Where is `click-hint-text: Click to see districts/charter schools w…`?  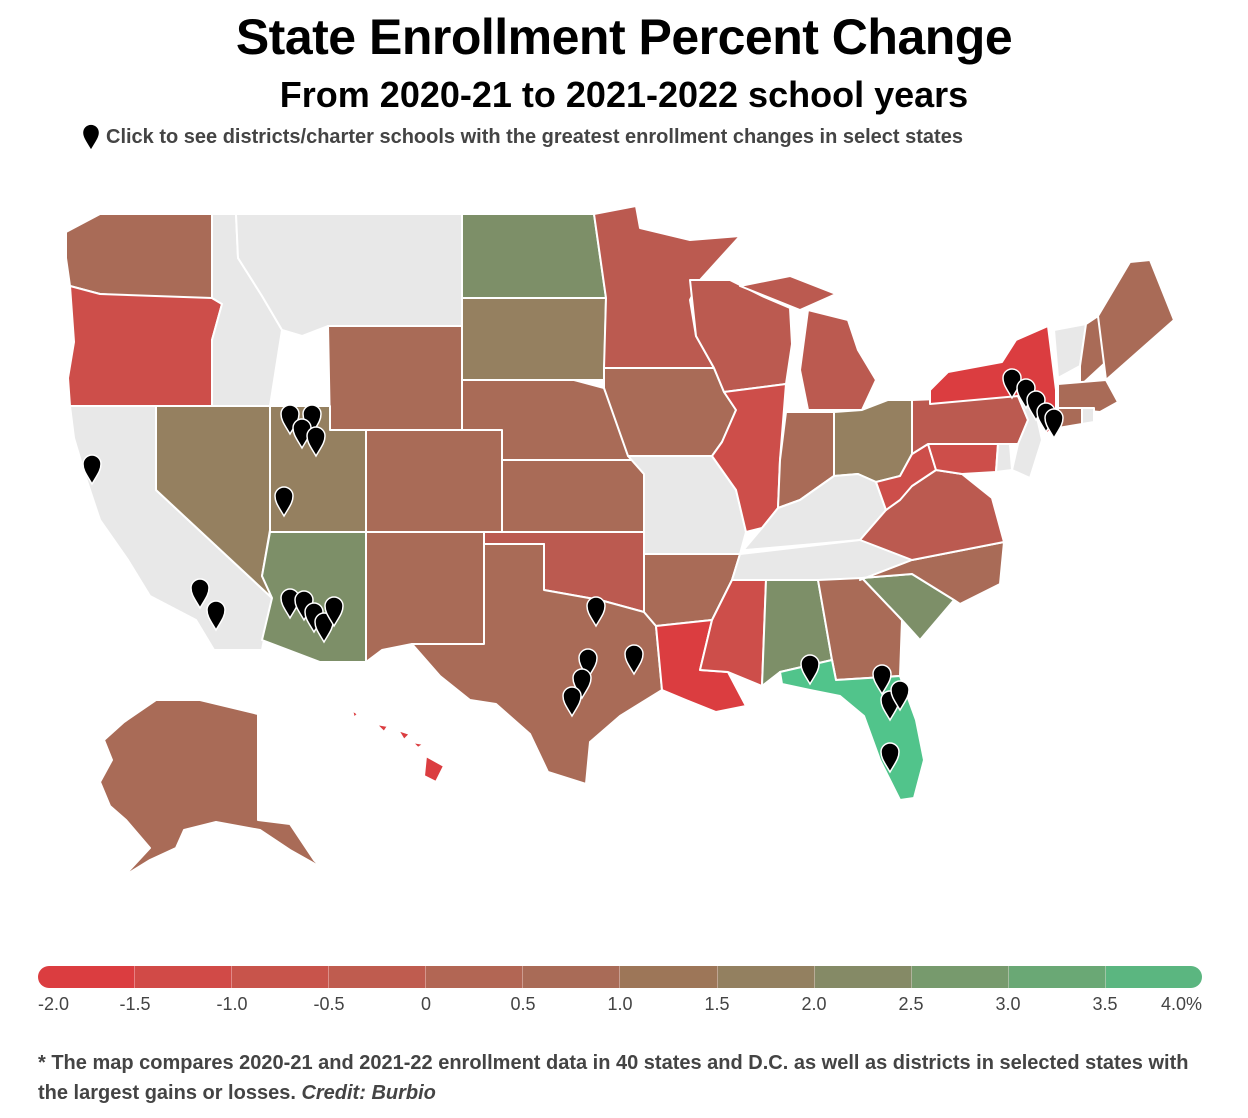 click-hint-text: Click to see districts/charter schools w… is located at coordinates (534, 136).